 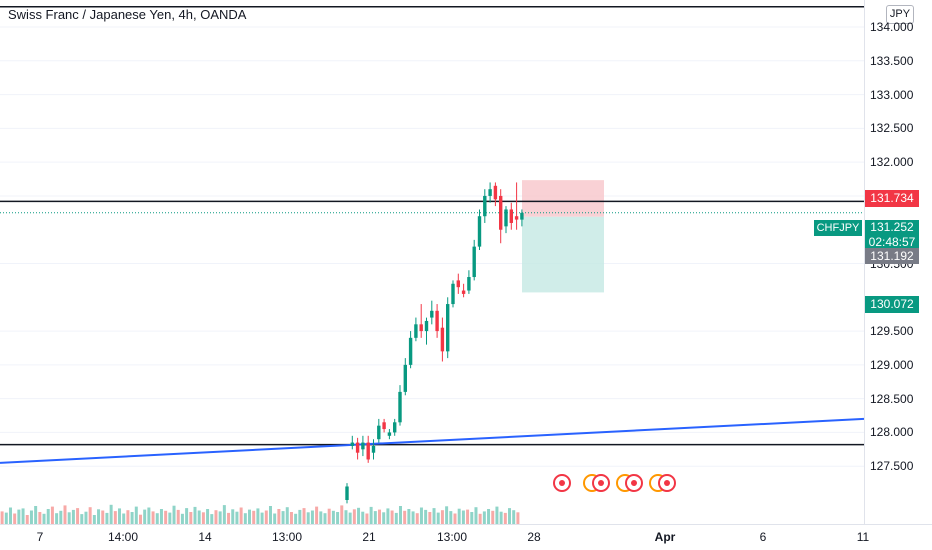 What do you see at coordinates (127, 14) in the screenshot?
I see `chart-title: Swiss Franc / Japanese Yen, 4h, OANDA` at bounding box center [127, 14].